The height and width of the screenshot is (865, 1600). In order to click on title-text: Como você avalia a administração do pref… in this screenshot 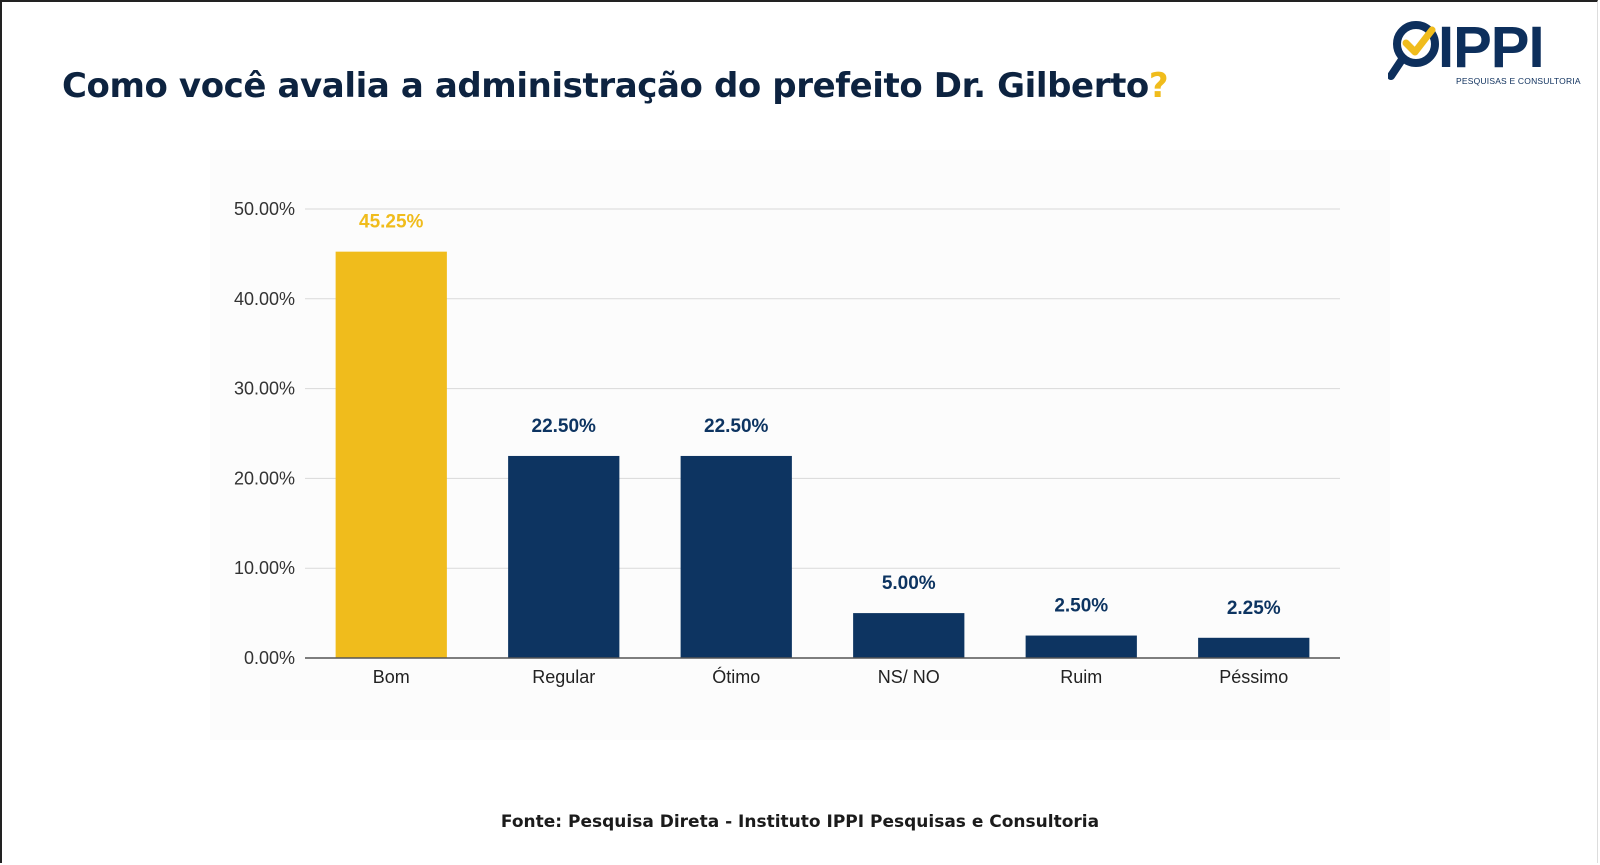, I will do `click(605, 86)`.